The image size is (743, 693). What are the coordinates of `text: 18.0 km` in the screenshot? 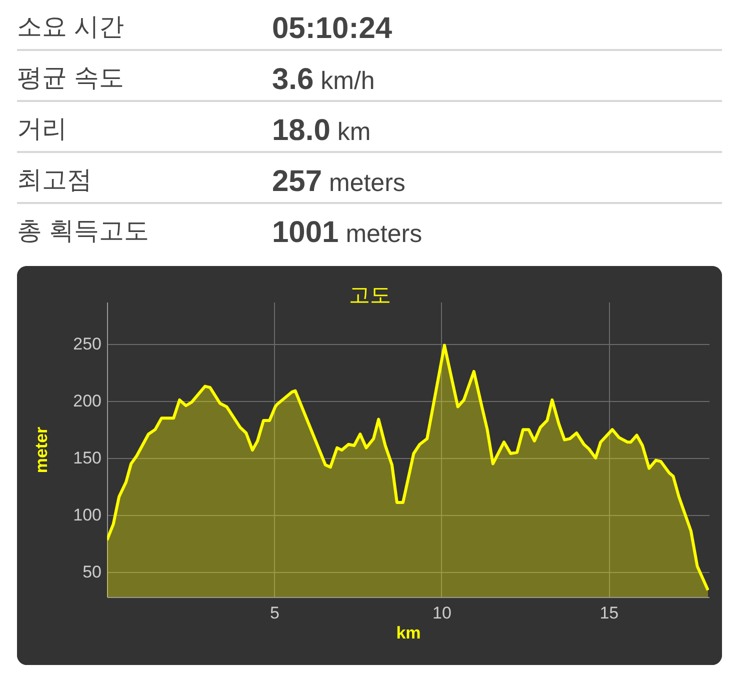 It's located at (321, 131).